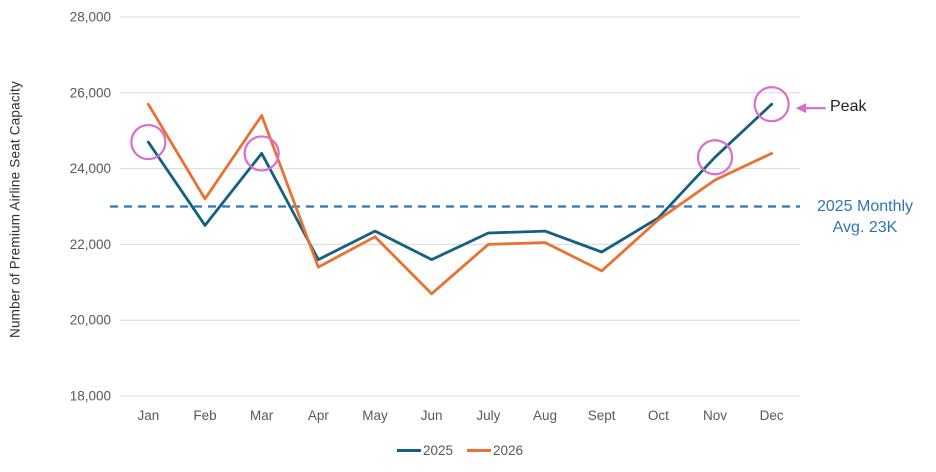 The width and height of the screenshot is (936, 472). I want to click on x-tick-label: Aug, so click(545, 415).